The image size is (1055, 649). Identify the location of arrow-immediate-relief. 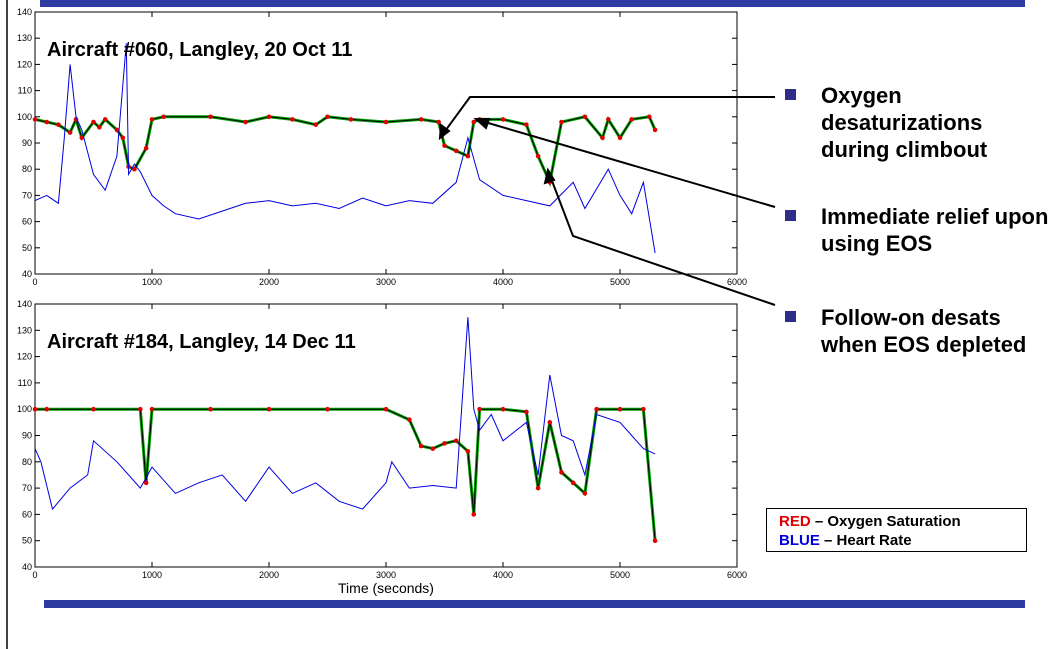
(626, 163).